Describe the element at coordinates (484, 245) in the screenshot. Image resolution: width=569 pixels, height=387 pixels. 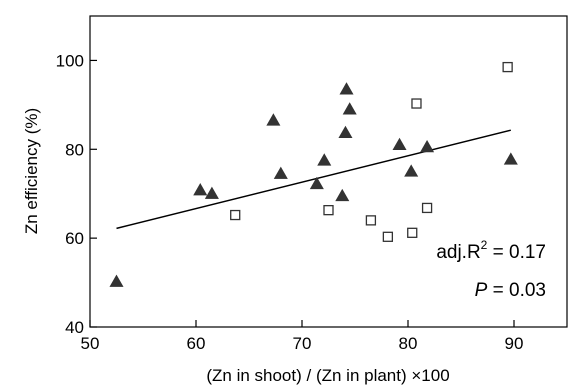
I see `r-squared-superscript: 2` at that location.